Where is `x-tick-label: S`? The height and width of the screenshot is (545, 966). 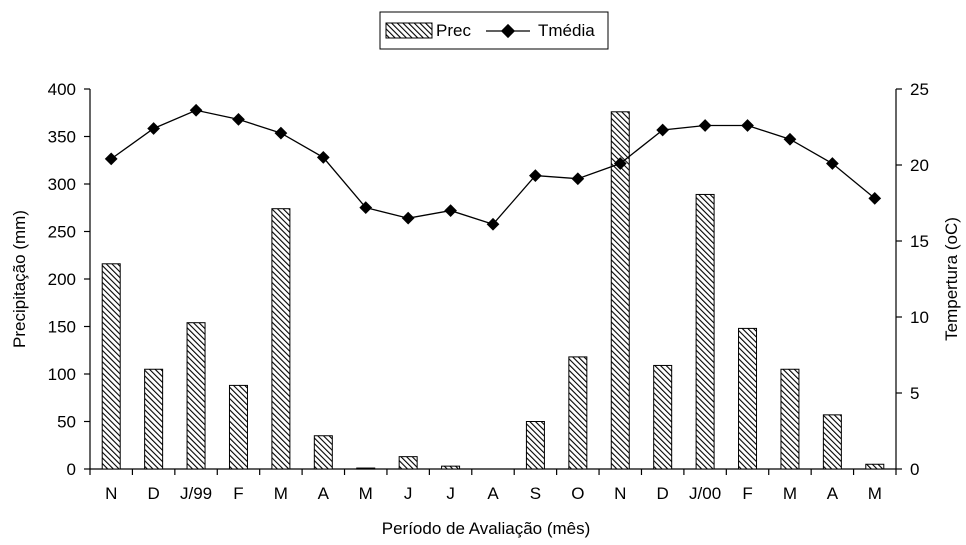 x-tick-label: S is located at coordinates (535, 493).